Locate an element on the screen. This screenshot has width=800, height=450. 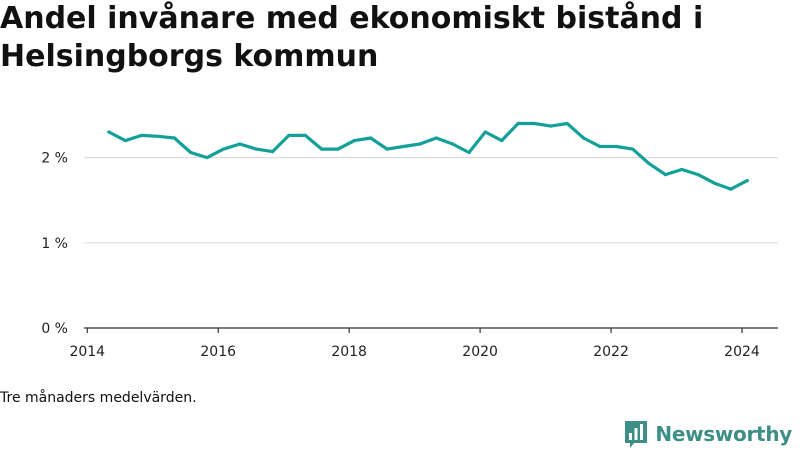
x-tick-label: 2014 is located at coordinates (87, 352).